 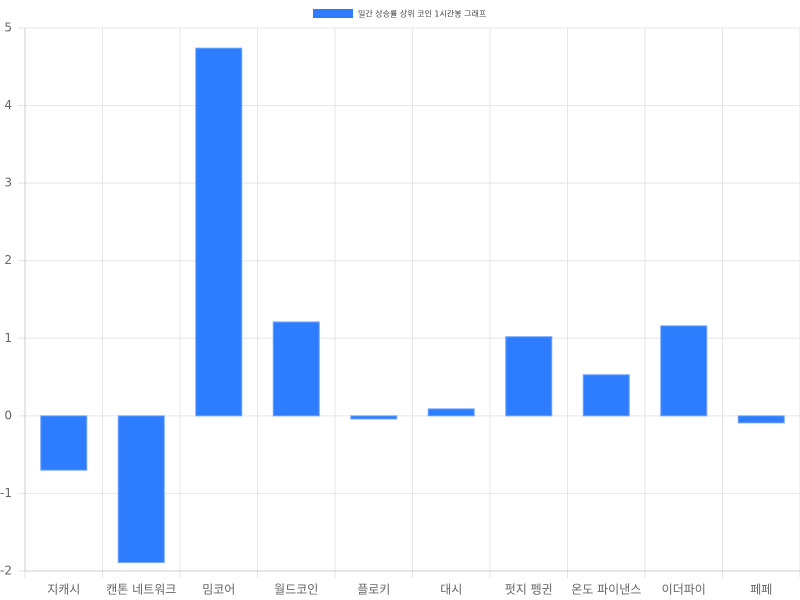 I want to click on y-tick-label: 5, so click(x=8, y=28).